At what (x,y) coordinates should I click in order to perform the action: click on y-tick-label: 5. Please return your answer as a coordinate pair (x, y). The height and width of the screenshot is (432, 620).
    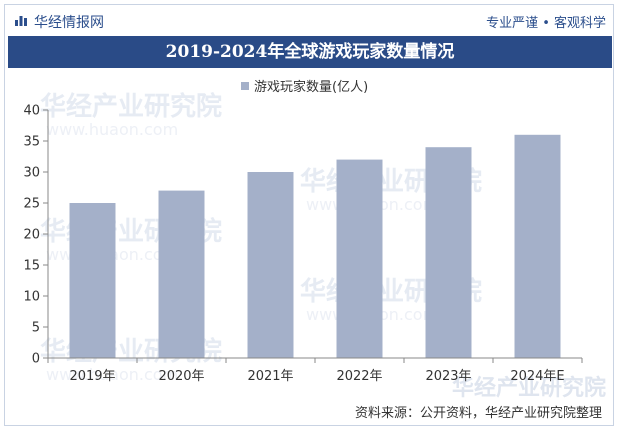
    Looking at the image, I should click on (36, 328).